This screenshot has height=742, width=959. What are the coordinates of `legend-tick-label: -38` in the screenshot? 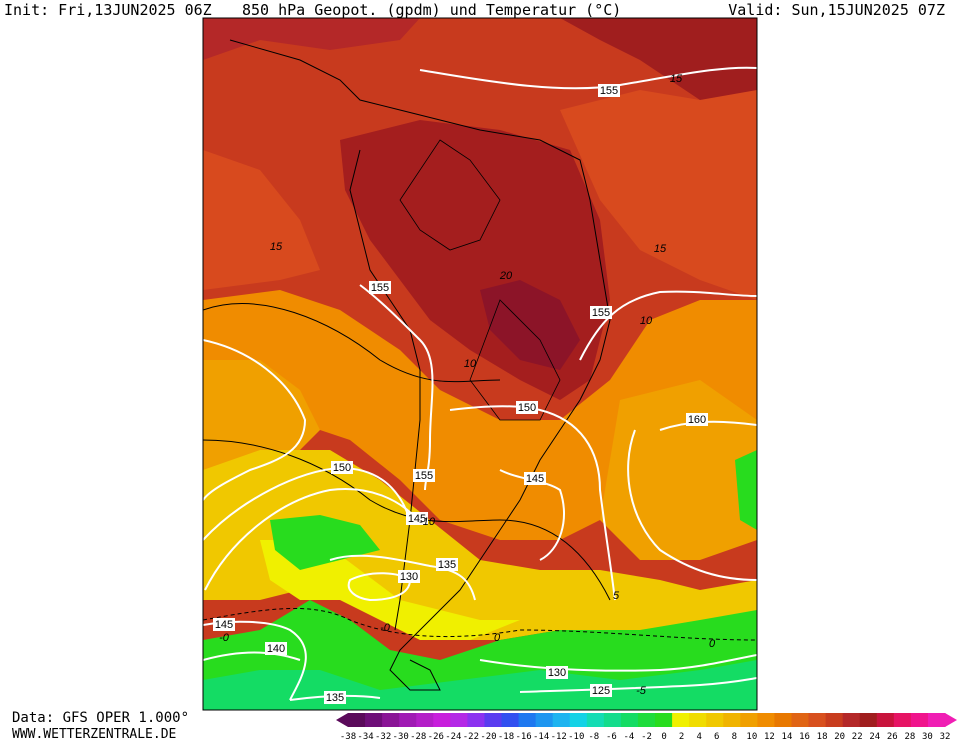 It's located at (348, 736).